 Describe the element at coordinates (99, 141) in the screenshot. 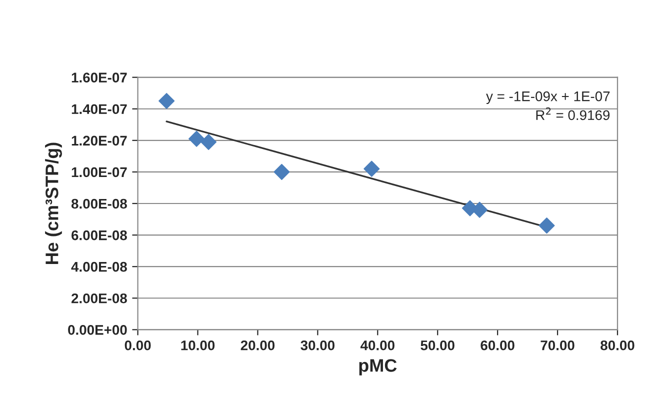

I see `y-tick-label: 1.20E-07` at that location.